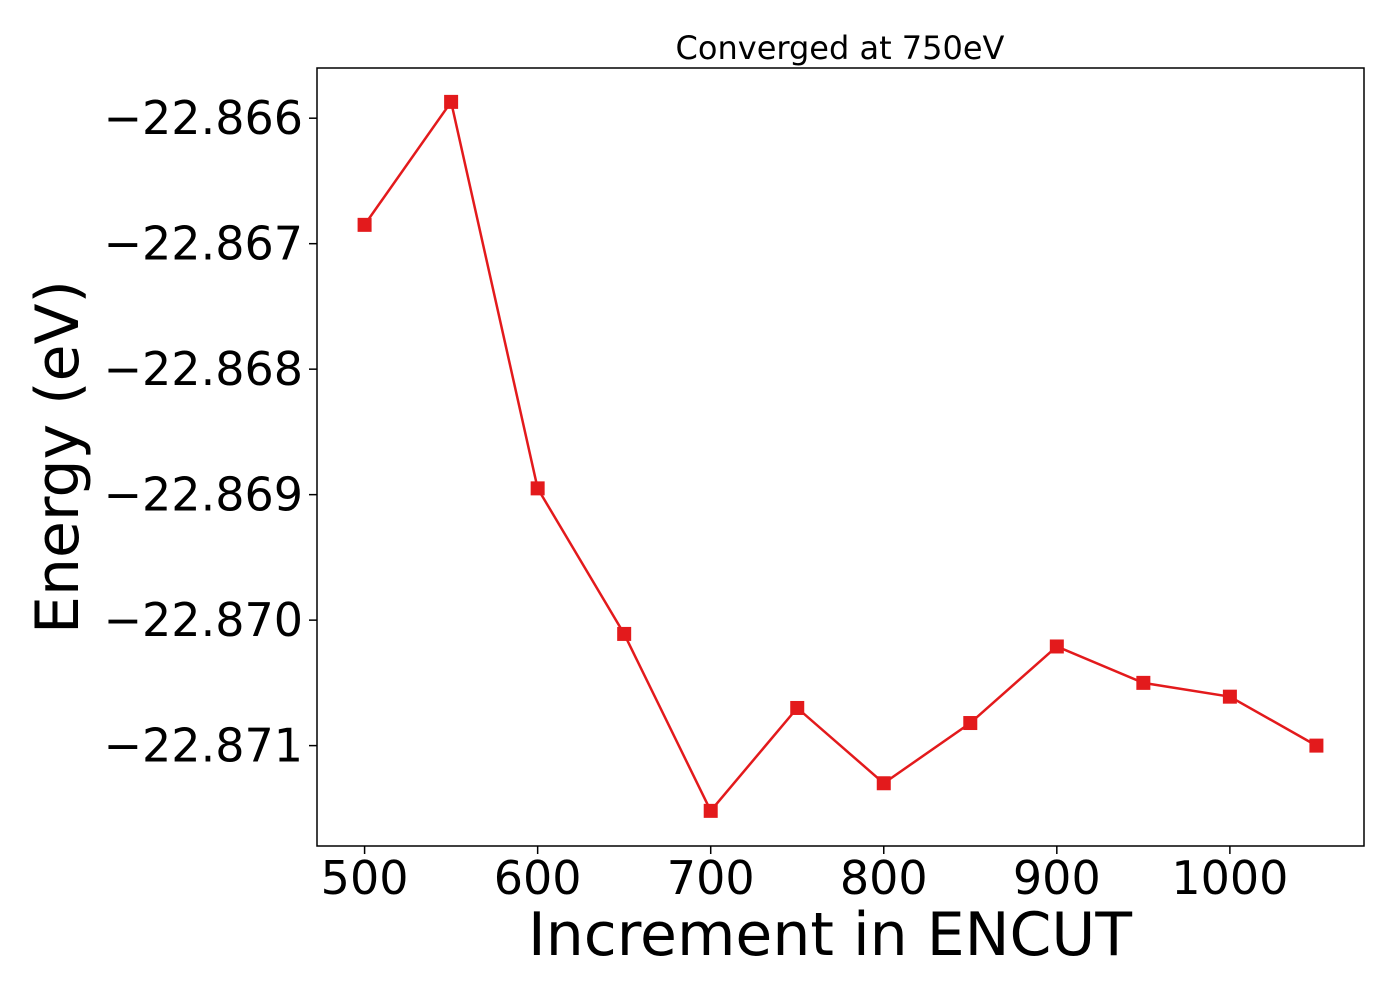 This screenshot has height=1000, width=1400. What do you see at coordinates (204, 746) in the screenshot?
I see `y-tick-label: −22.871` at bounding box center [204, 746].